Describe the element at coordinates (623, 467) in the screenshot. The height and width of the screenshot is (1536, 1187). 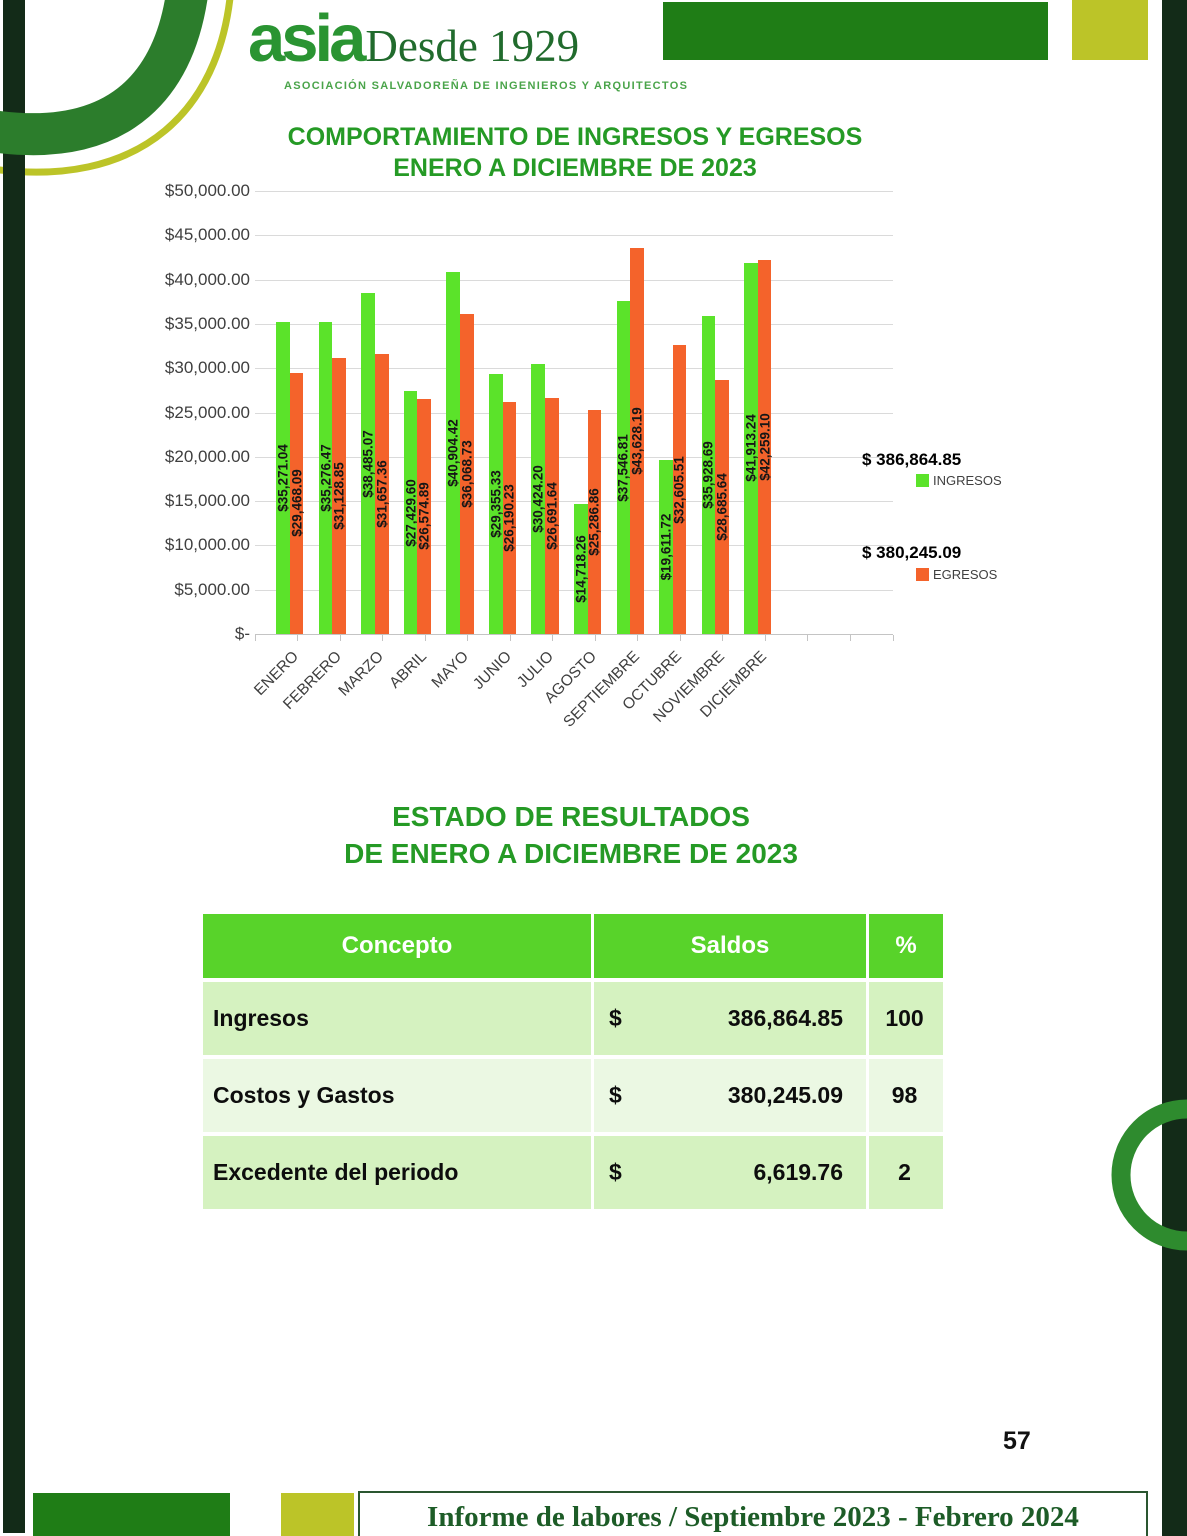
I see `bar-ingresos-septiembre: $37,546.81` at that location.